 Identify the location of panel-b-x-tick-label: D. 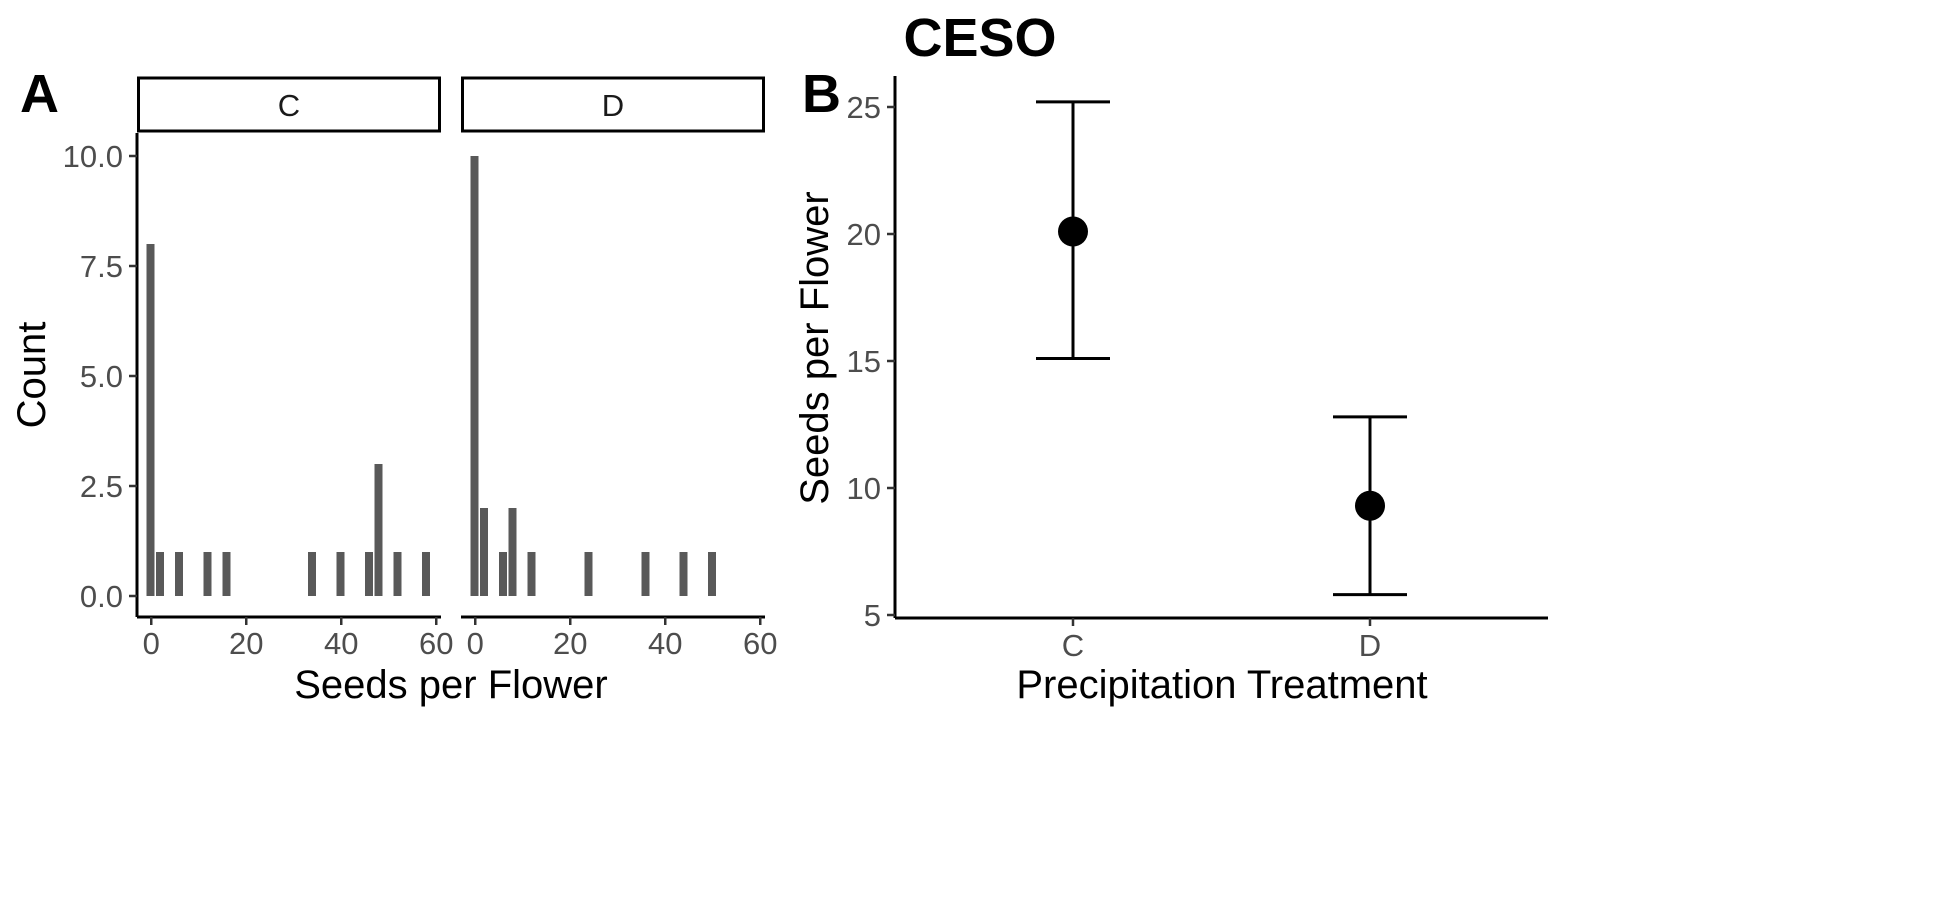
(1370, 645).